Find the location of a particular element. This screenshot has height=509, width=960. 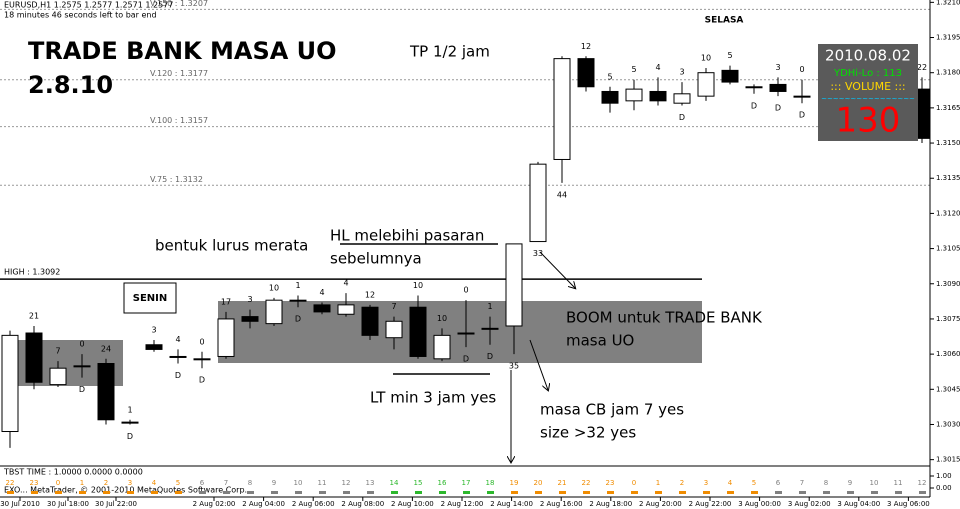

annotation-title: TRADE BANK MASA UO is located at coordinates (182, 51).